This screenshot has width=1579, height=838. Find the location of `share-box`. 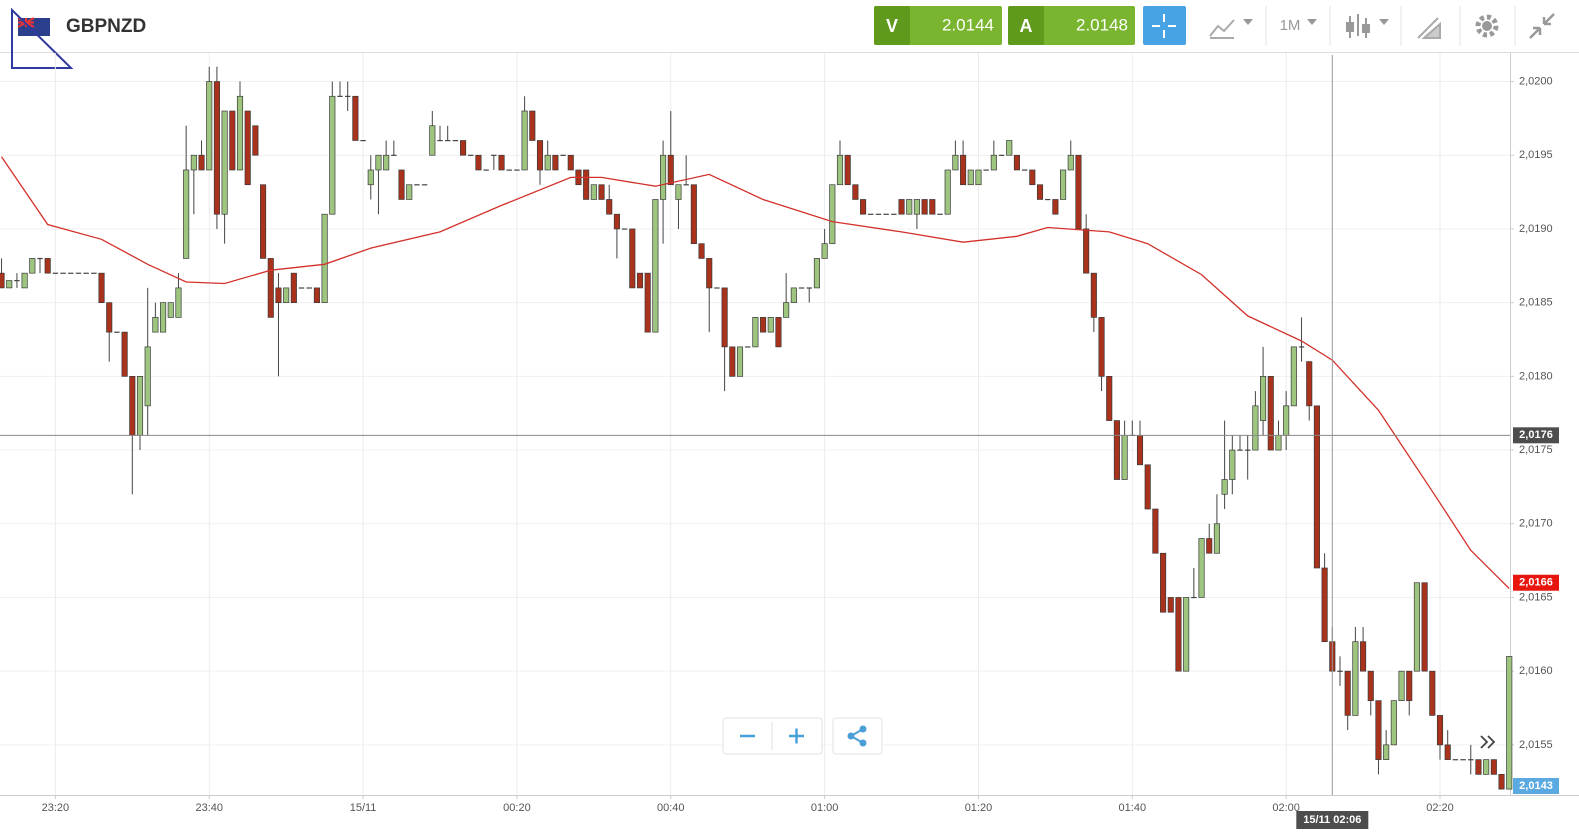

share-box is located at coordinates (857, 736).